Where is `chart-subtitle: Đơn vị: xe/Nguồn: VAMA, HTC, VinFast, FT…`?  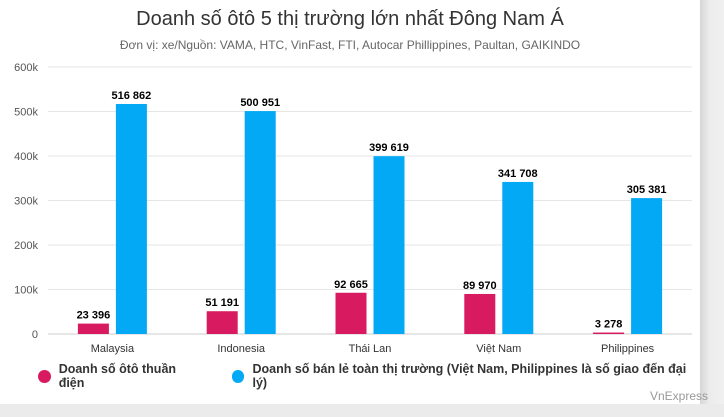 chart-subtitle: Đơn vị: xe/Nguồn: VAMA, HTC, VinFast, FT… is located at coordinates (350, 45).